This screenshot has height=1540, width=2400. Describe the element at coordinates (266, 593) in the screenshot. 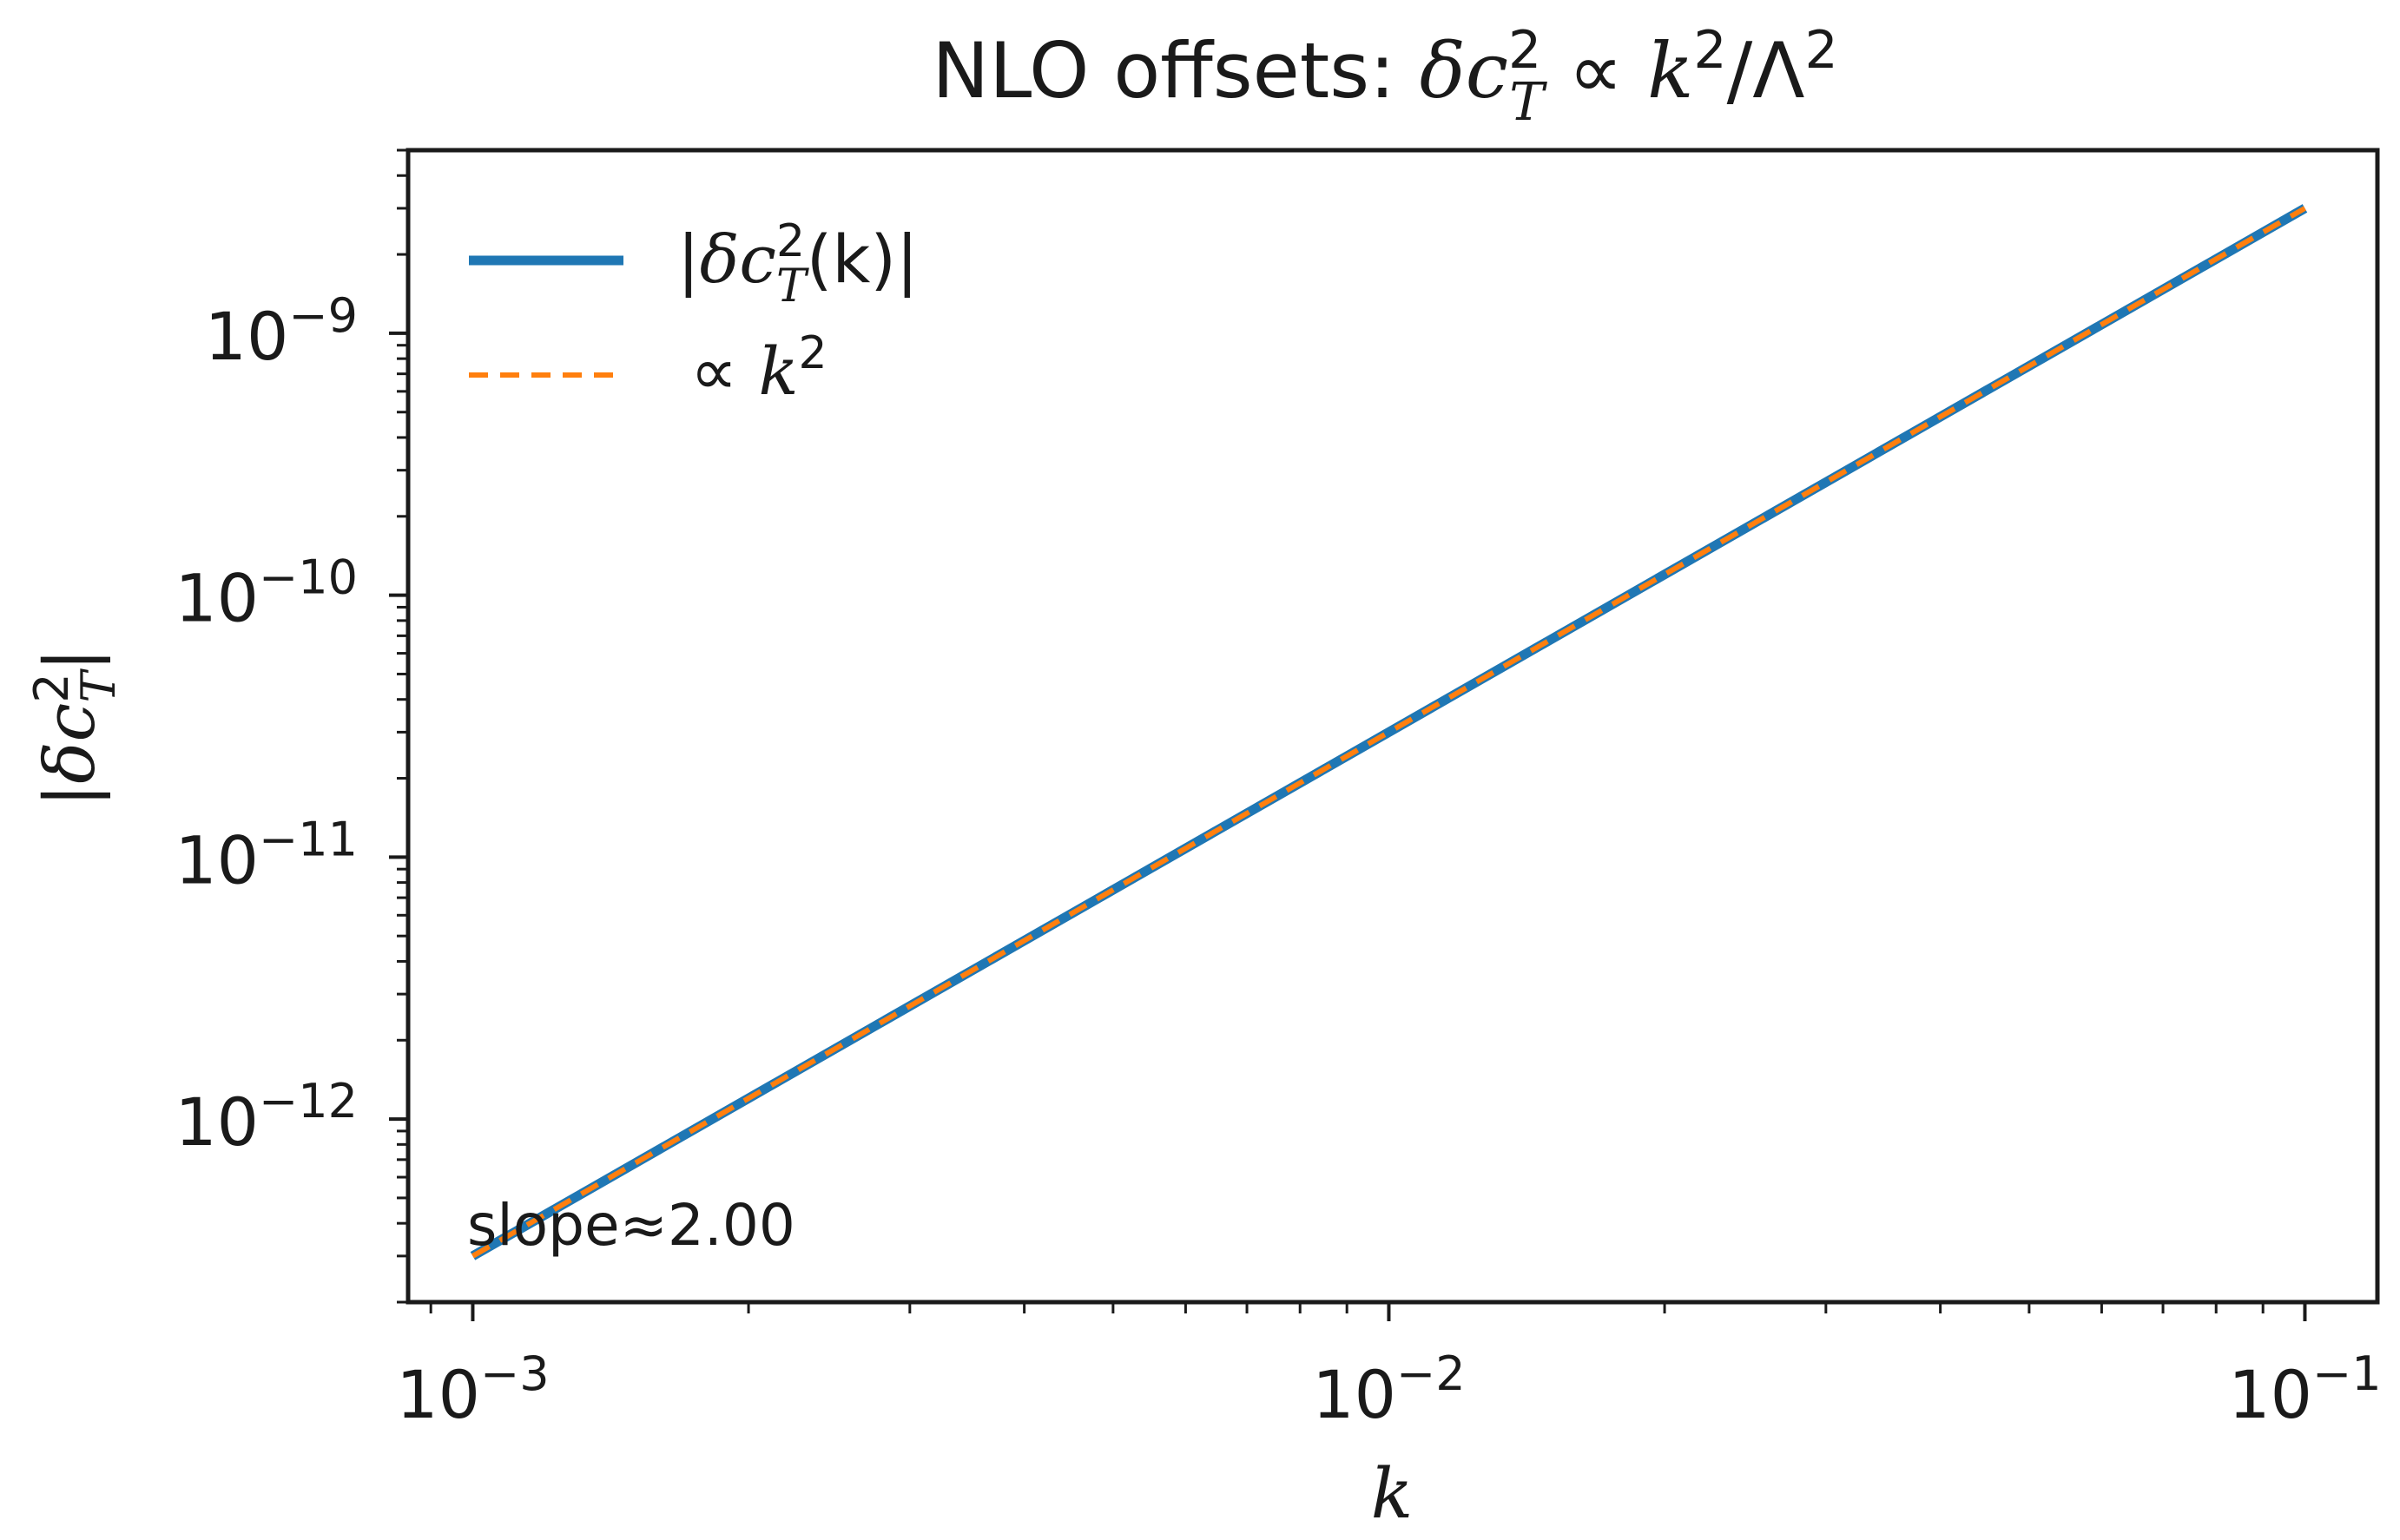

I see `y-tick-label: 10−10` at that location.